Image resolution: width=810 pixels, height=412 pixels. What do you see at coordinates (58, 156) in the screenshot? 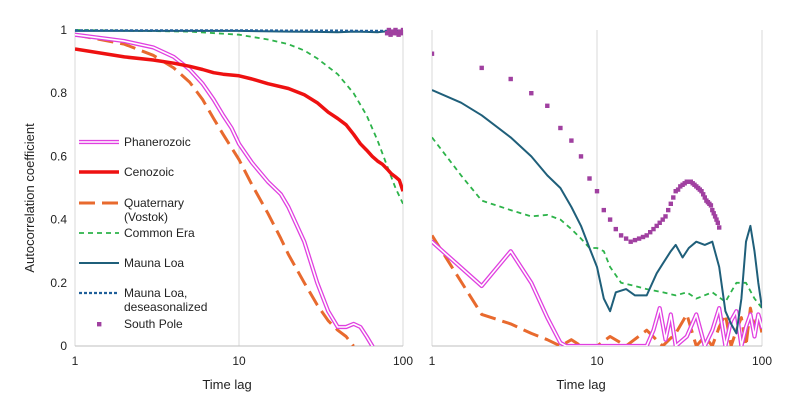
I see `y-tick-label: 0.6` at bounding box center [58, 156].